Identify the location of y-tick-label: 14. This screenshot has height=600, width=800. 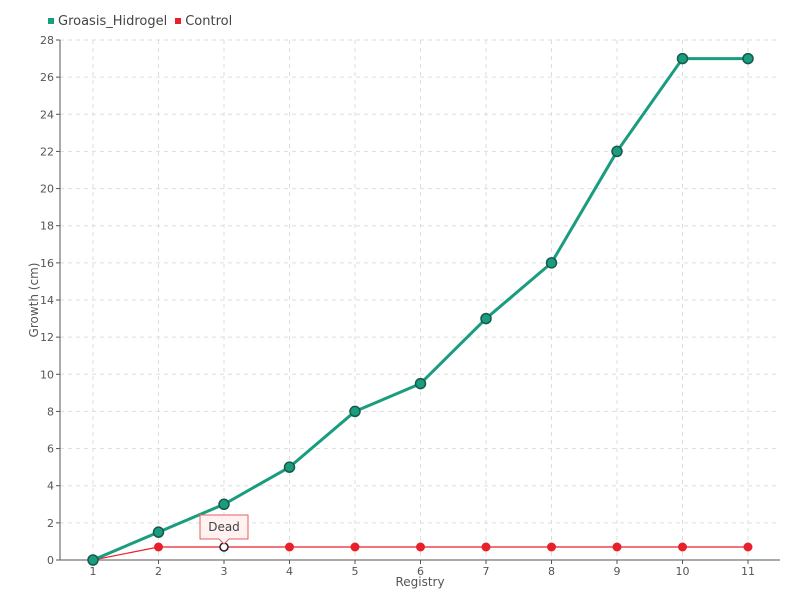
(47, 300).